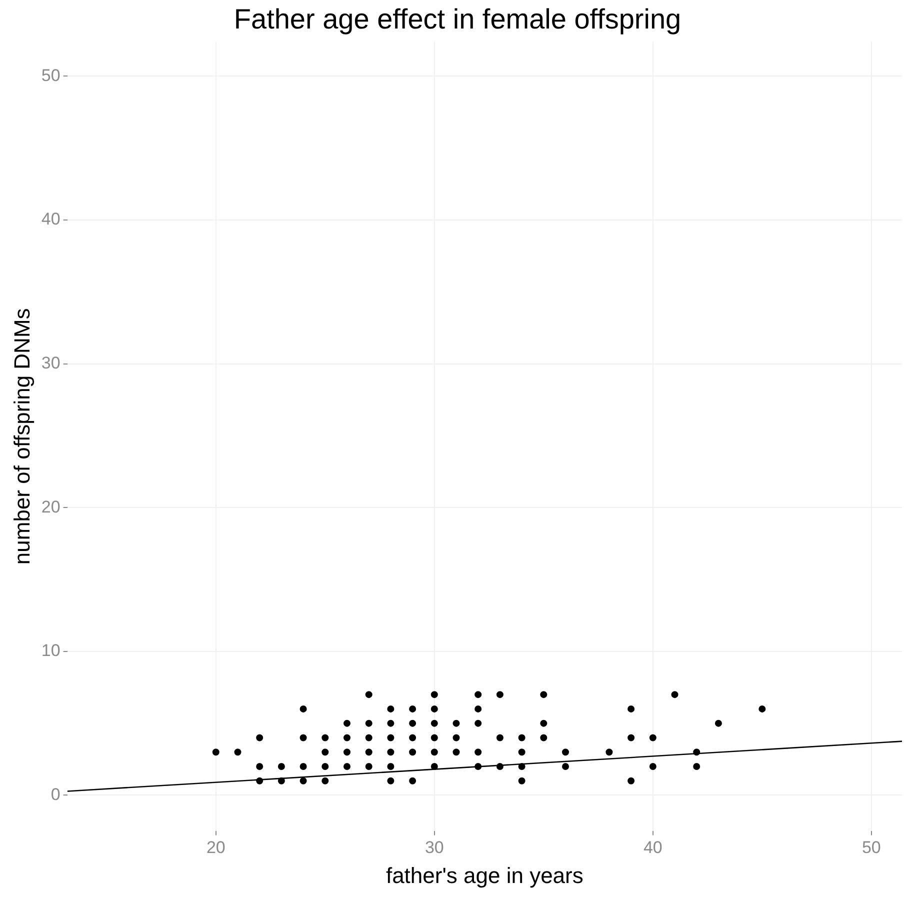  I want to click on x-tick-label: 20, so click(216, 848).